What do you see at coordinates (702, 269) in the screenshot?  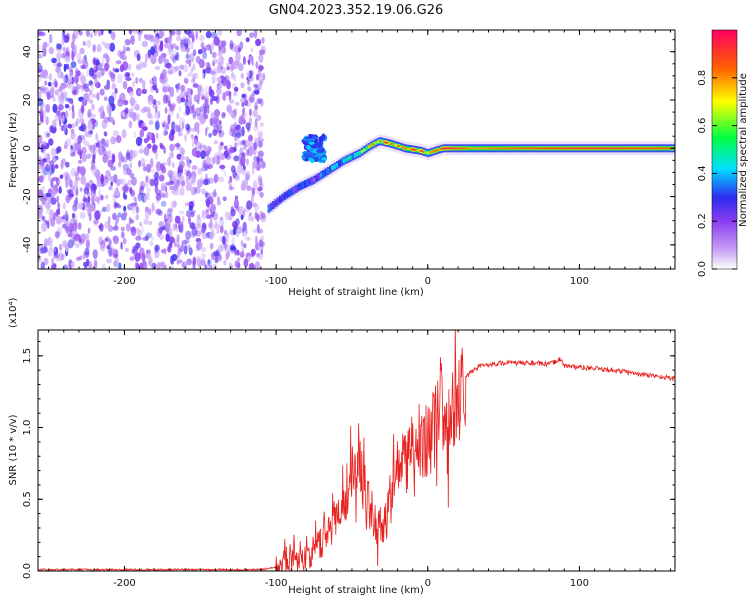 I see `colorbar-tick-label: 0.0` at bounding box center [702, 269].